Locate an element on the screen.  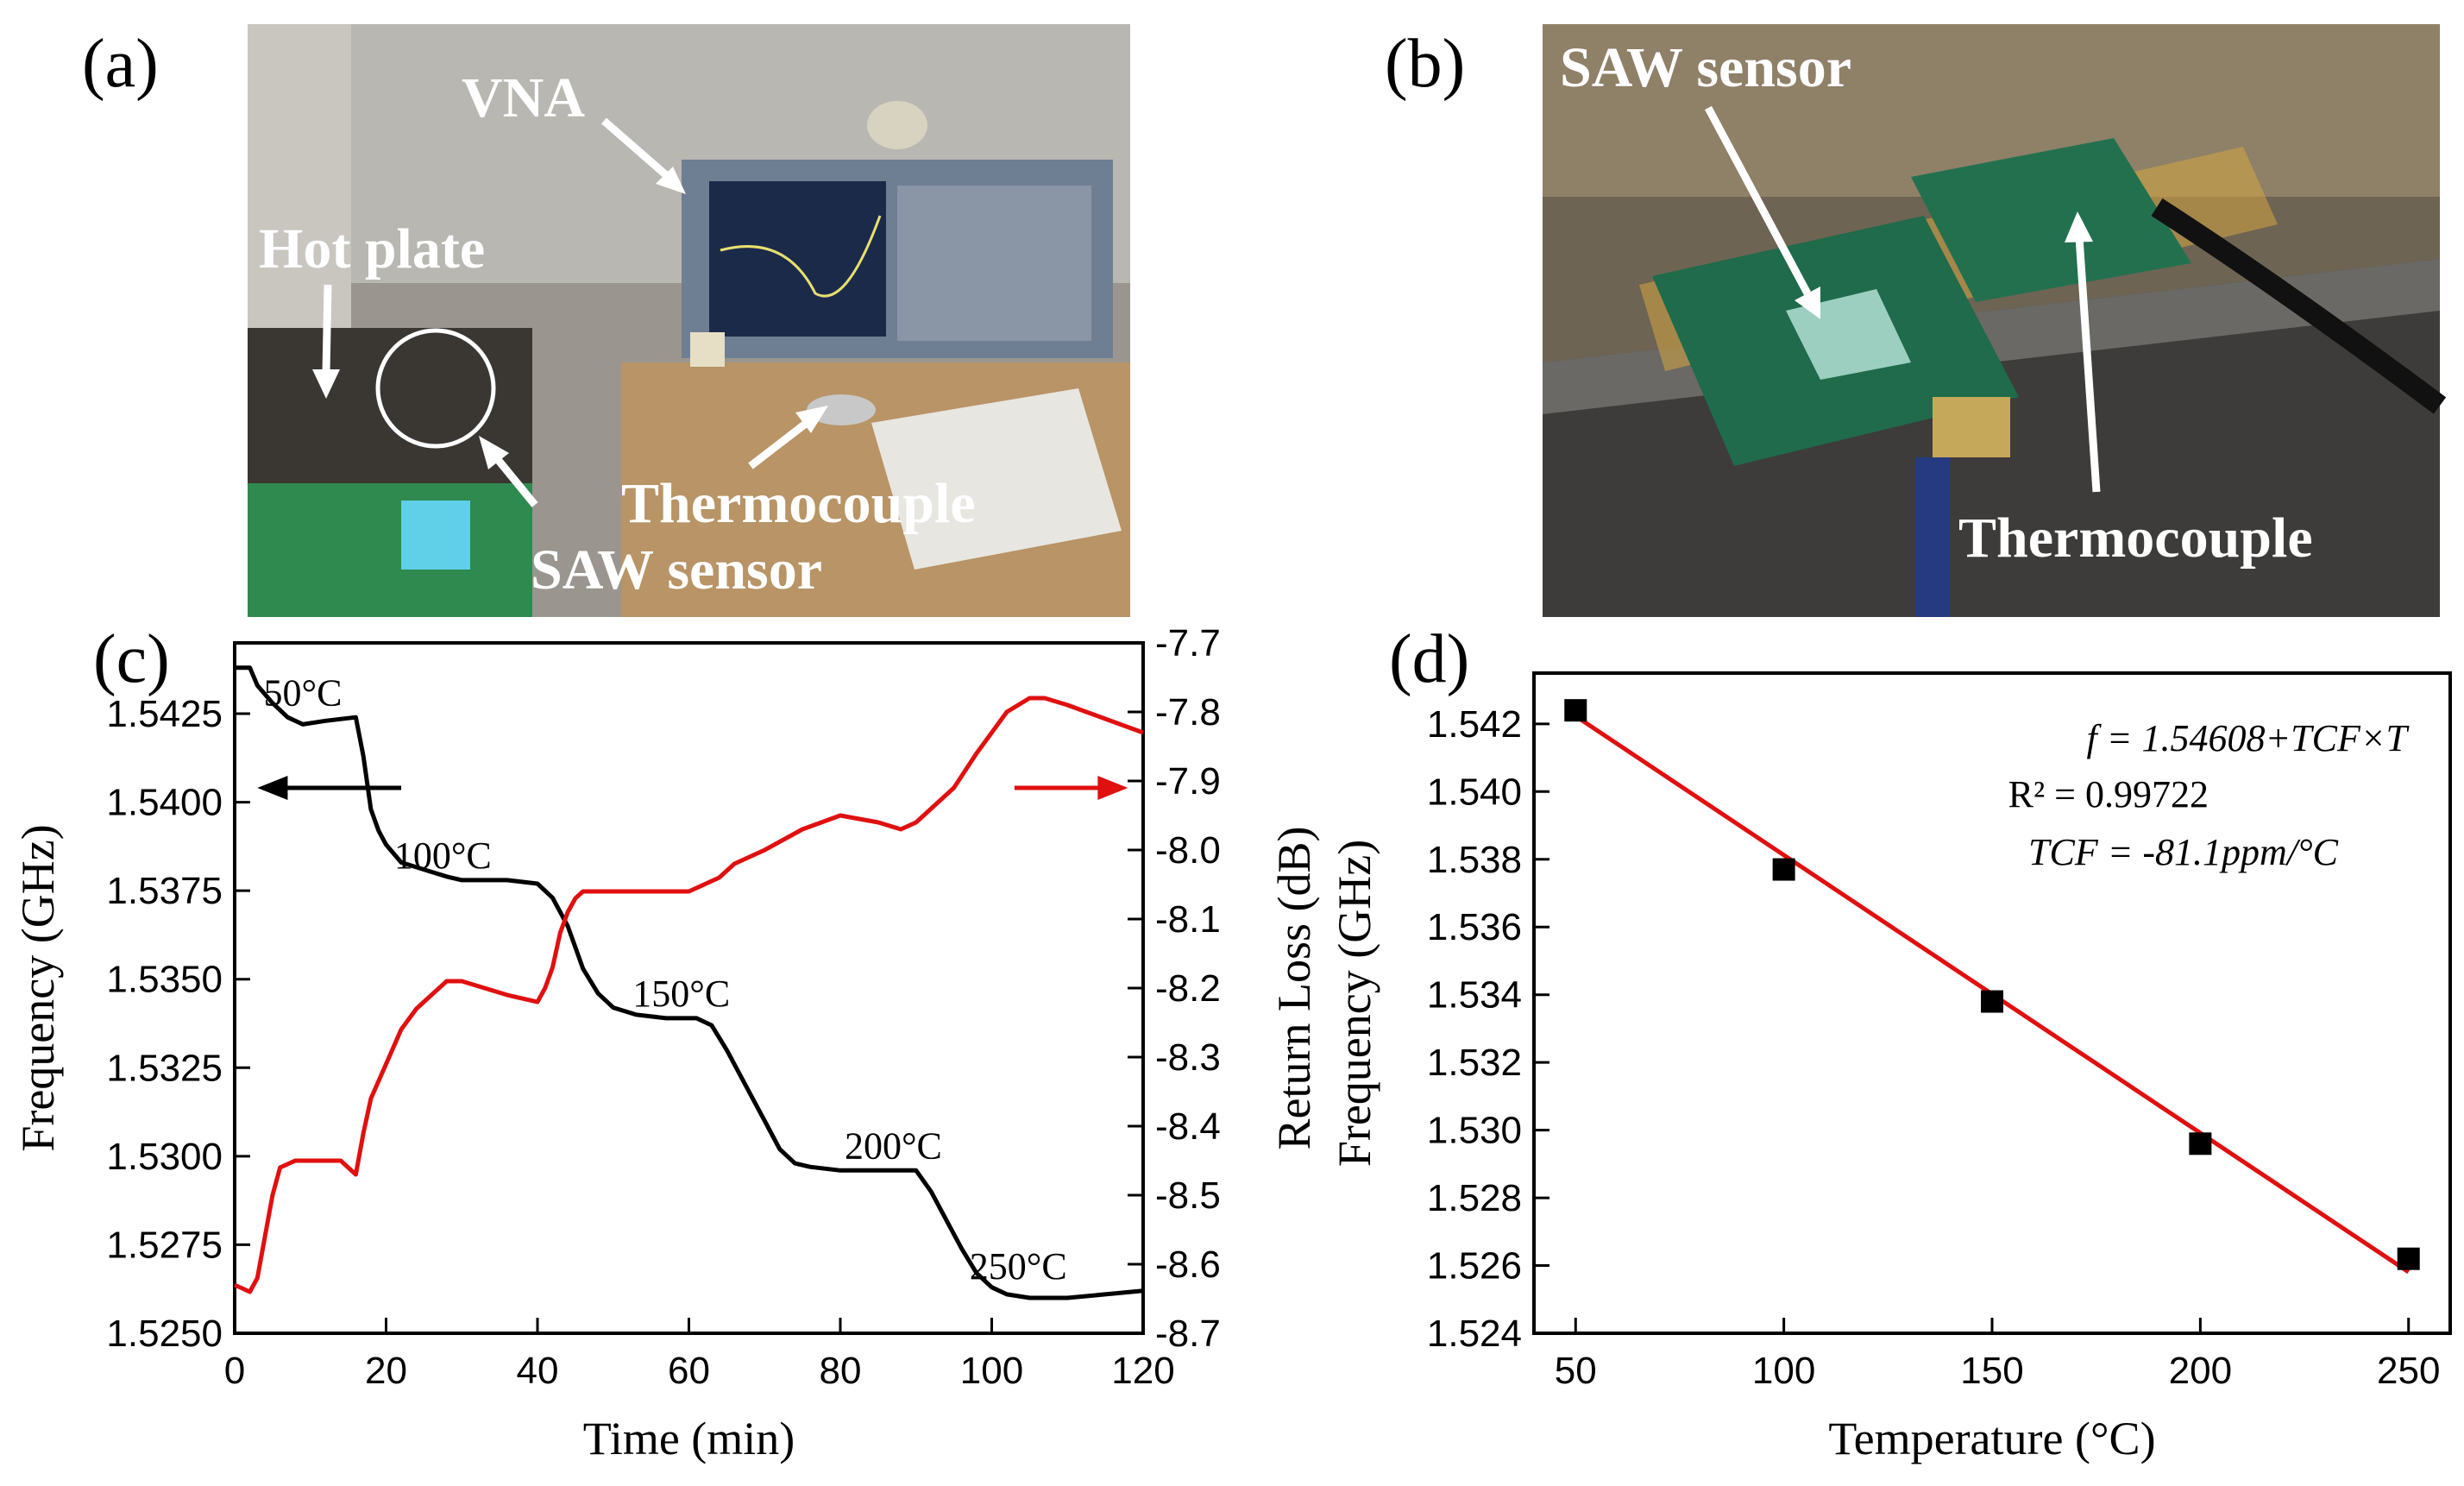
y-tick-label-d: 1.534 is located at coordinates (1474, 995).